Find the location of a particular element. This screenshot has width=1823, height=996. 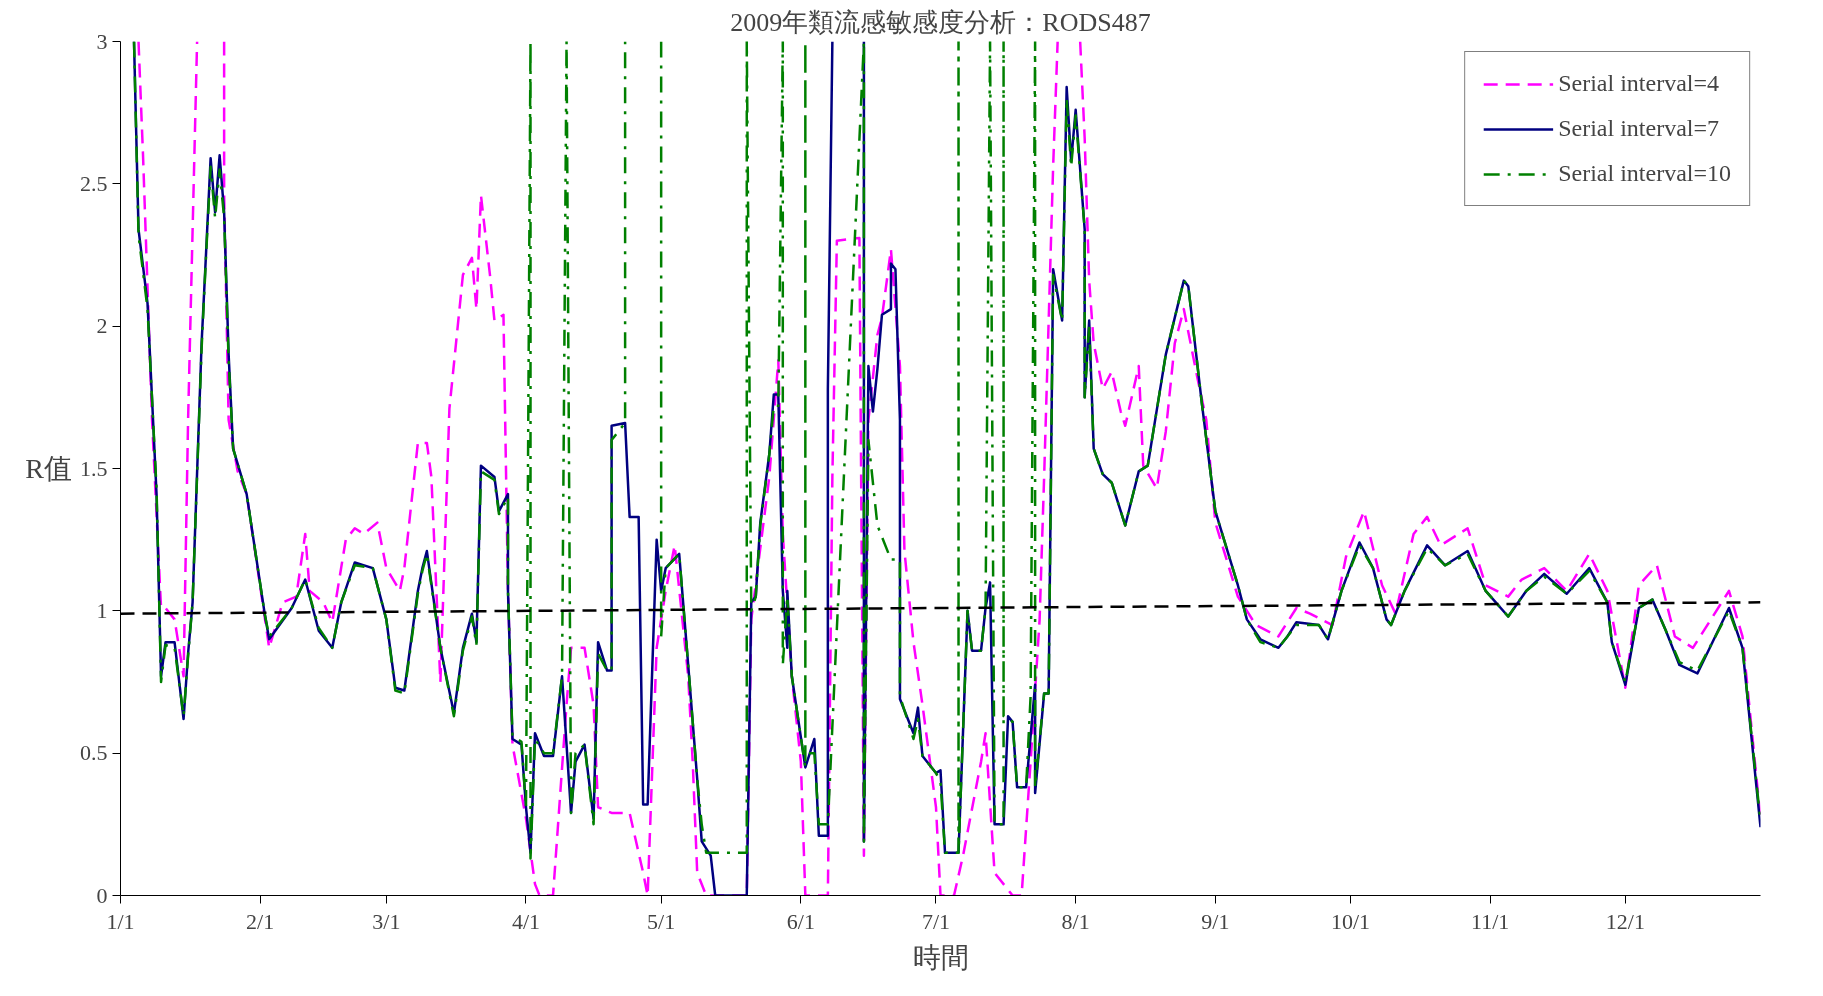

legend-label: Serial interval=10 is located at coordinates (1644, 173).